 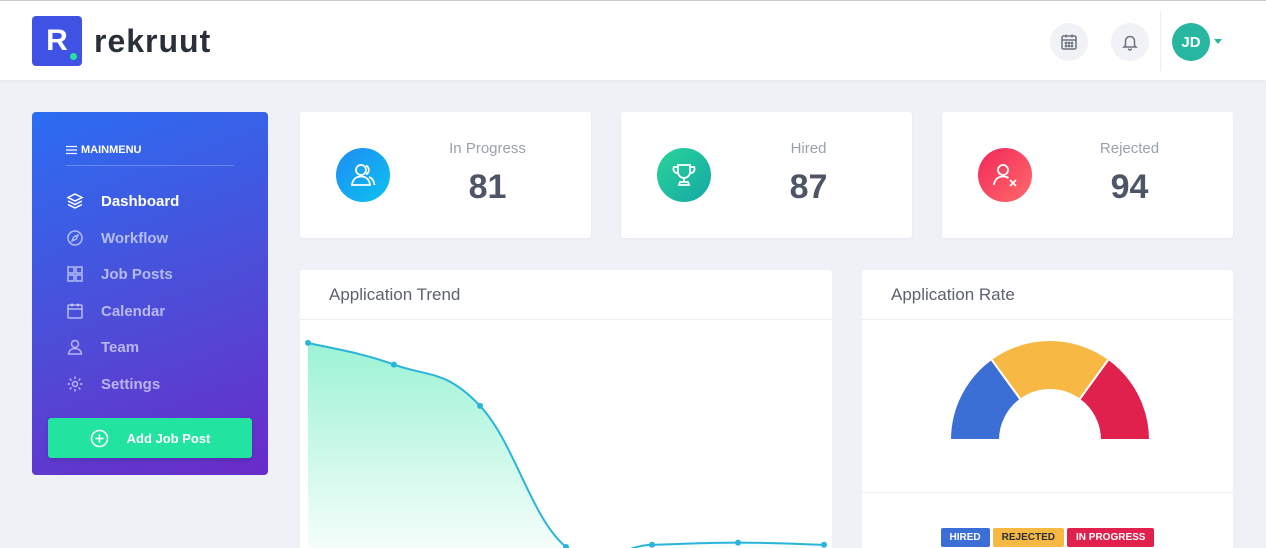 I want to click on sidebar-item-settings: Settings, so click(x=113, y=384).